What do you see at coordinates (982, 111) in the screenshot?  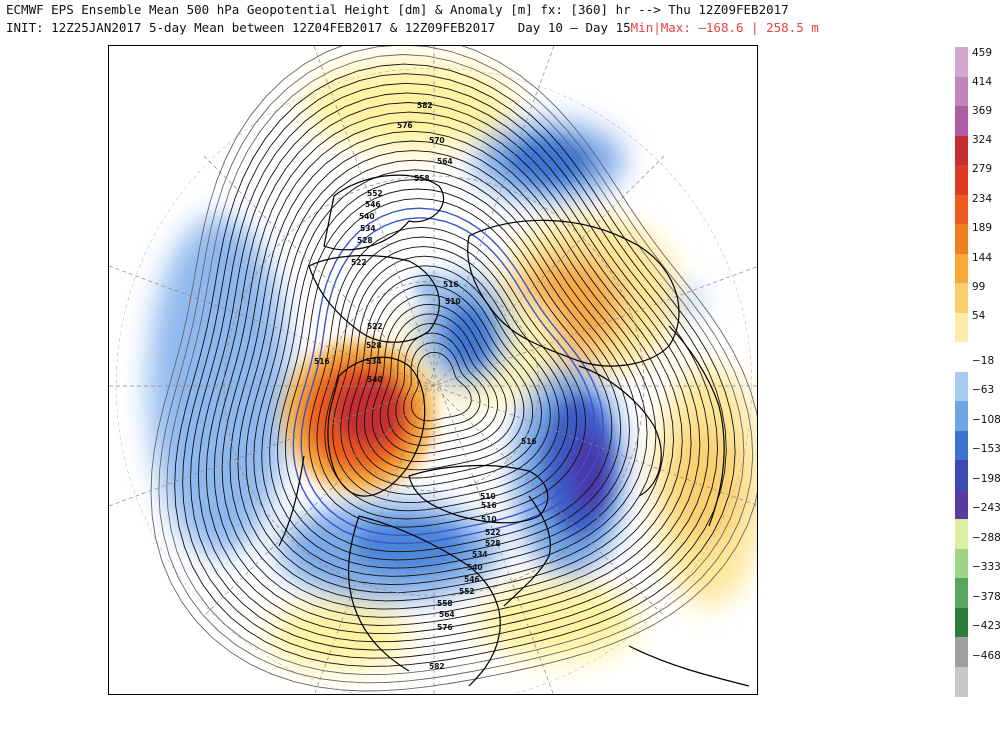 I see `colorbar-label: 369` at bounding box center [982, 111].